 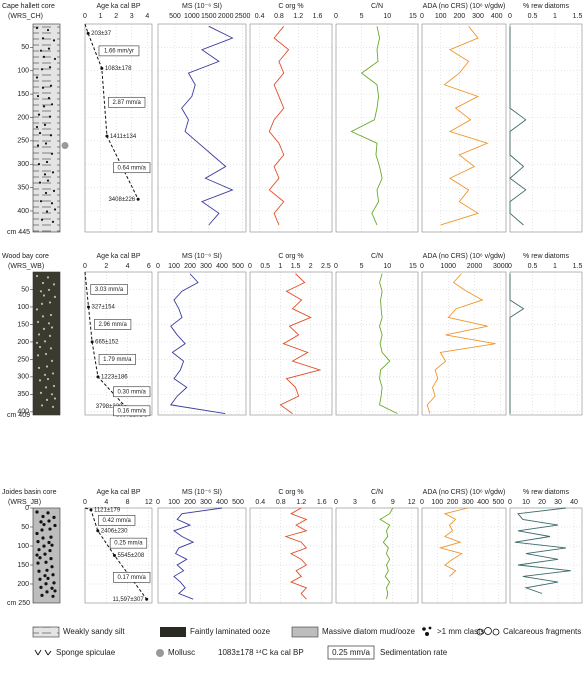 I want to click on age-label: 2406±230, so click(x=114, y=531).